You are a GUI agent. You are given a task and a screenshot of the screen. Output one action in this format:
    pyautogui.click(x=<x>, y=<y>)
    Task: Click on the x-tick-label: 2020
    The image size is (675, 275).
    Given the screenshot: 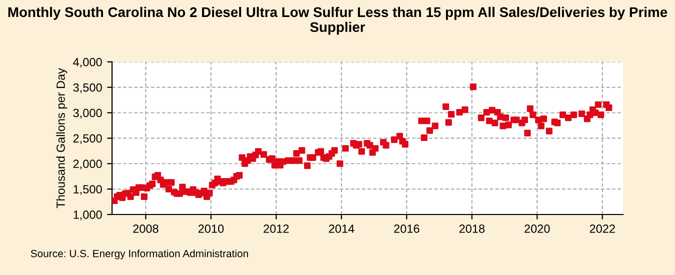 What is the action you would take?
    pyautogui.click(x=537, y=228)
    